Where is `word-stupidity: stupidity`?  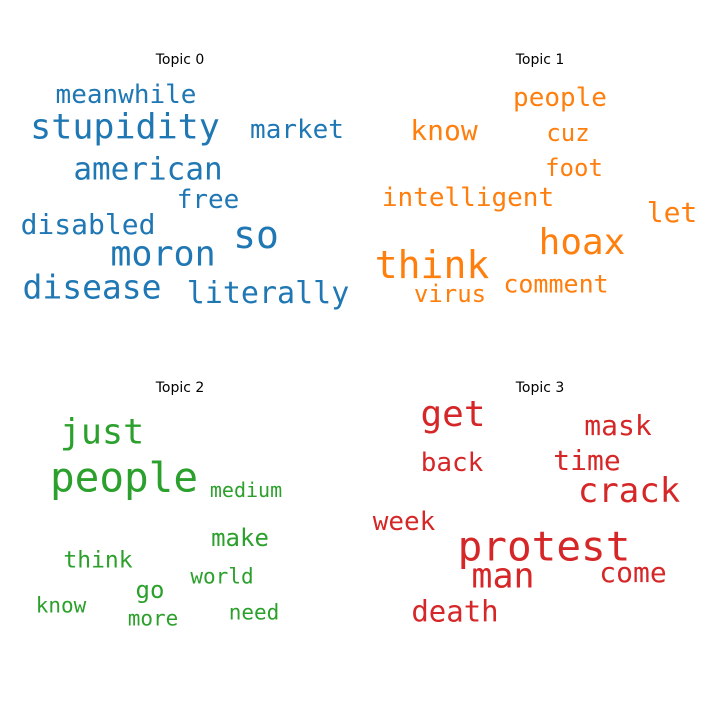
word-stupidity: stupidity is located at coordinates (125, 127).